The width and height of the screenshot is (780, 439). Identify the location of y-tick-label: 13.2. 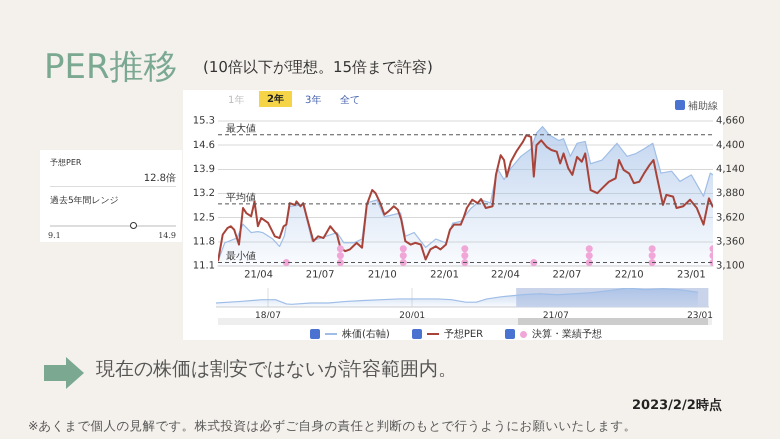
(203, 194).